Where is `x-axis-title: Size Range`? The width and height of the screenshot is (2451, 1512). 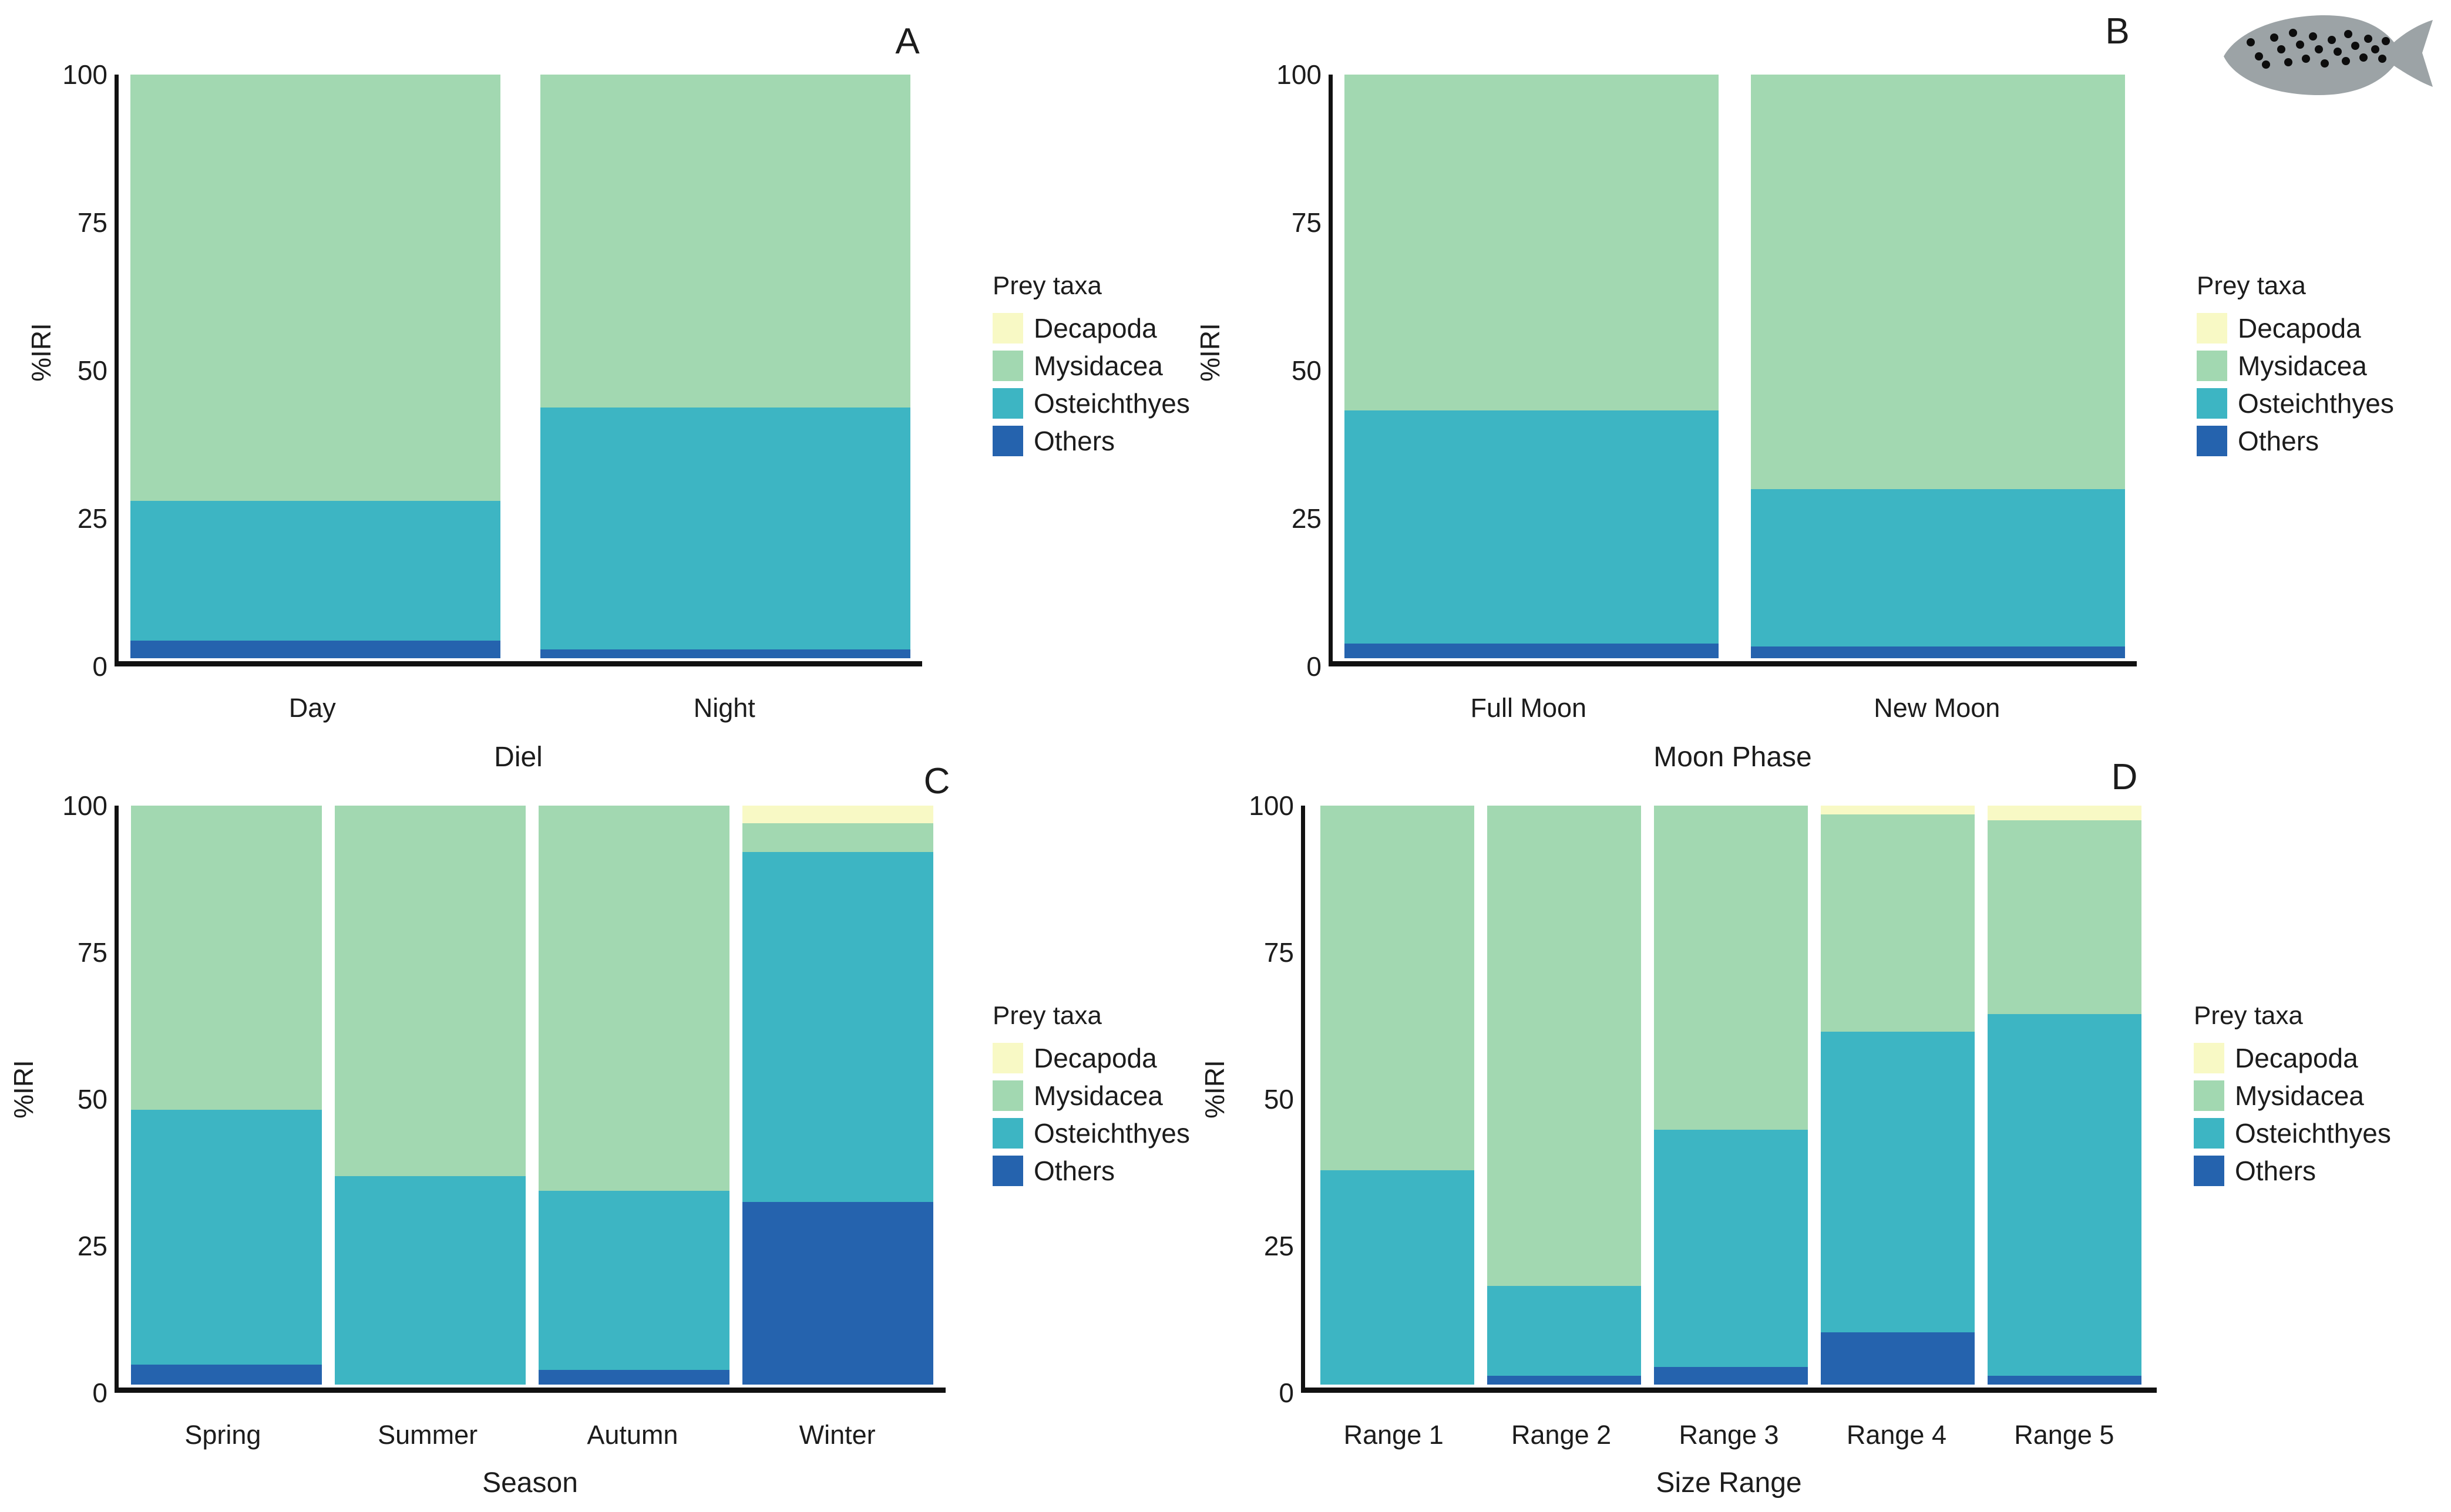
x-axis-title: Size Range is located at coordinates (1729, 1482).